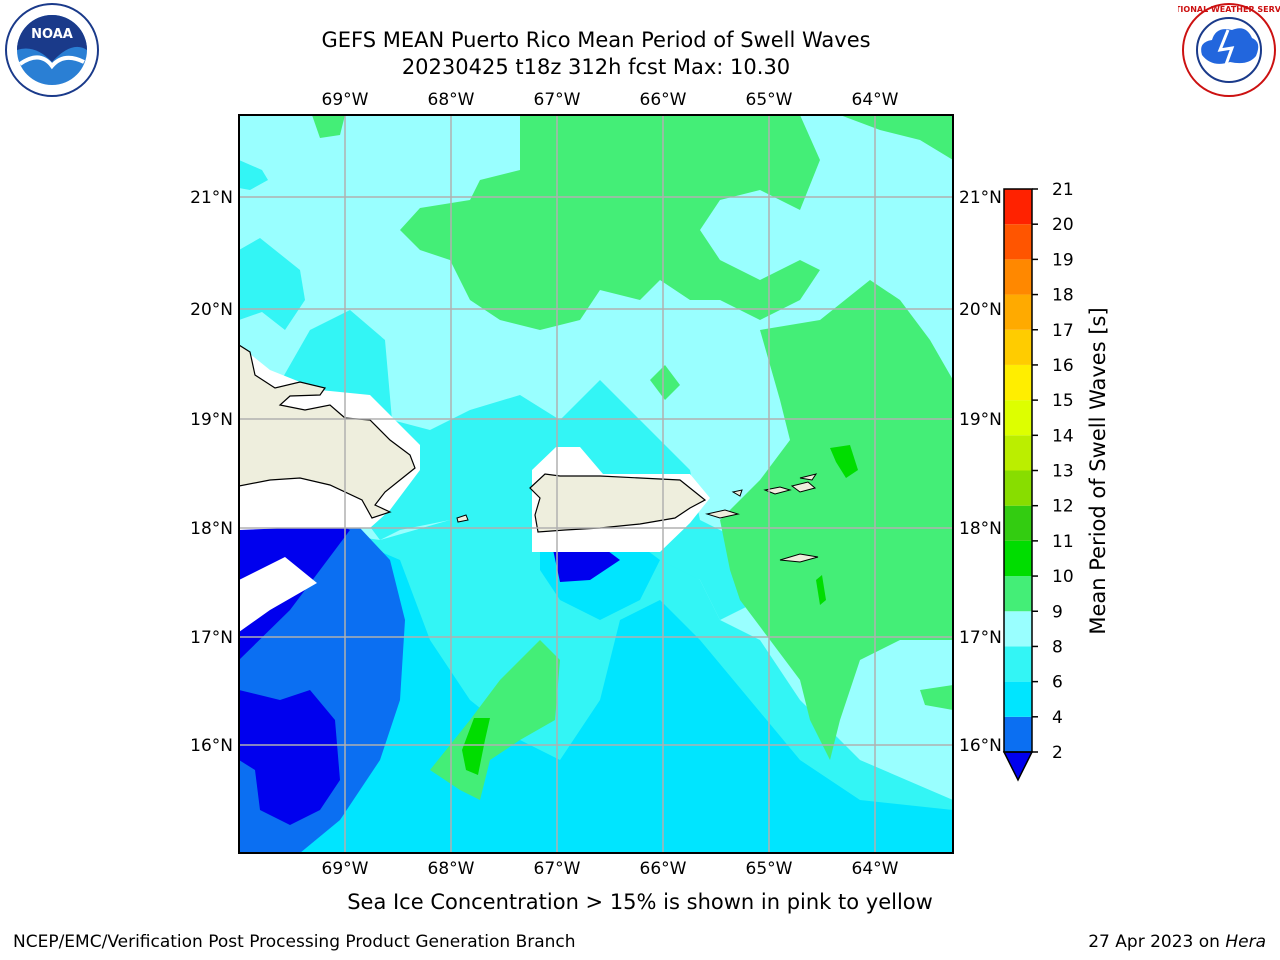 Image resolution: width=1280 pixels, height=960 pixels. What do you see at coordinates (808, 477) in the screenshot?
I see `island-virgin-c` at bounding box center [808, 477].